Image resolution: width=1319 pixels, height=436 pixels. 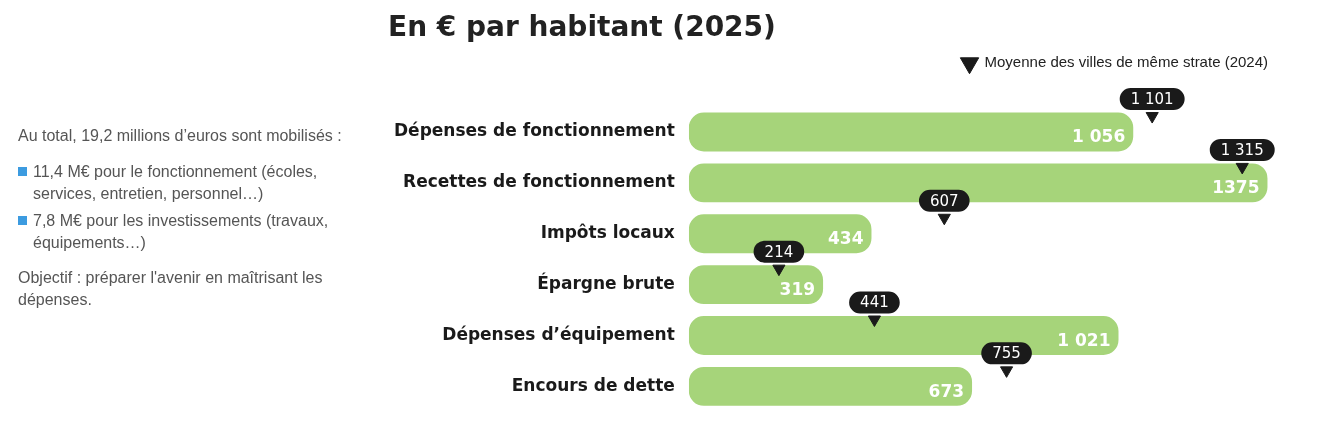 I want to click on data-label: 1 021, so click(x=1084, y=339).